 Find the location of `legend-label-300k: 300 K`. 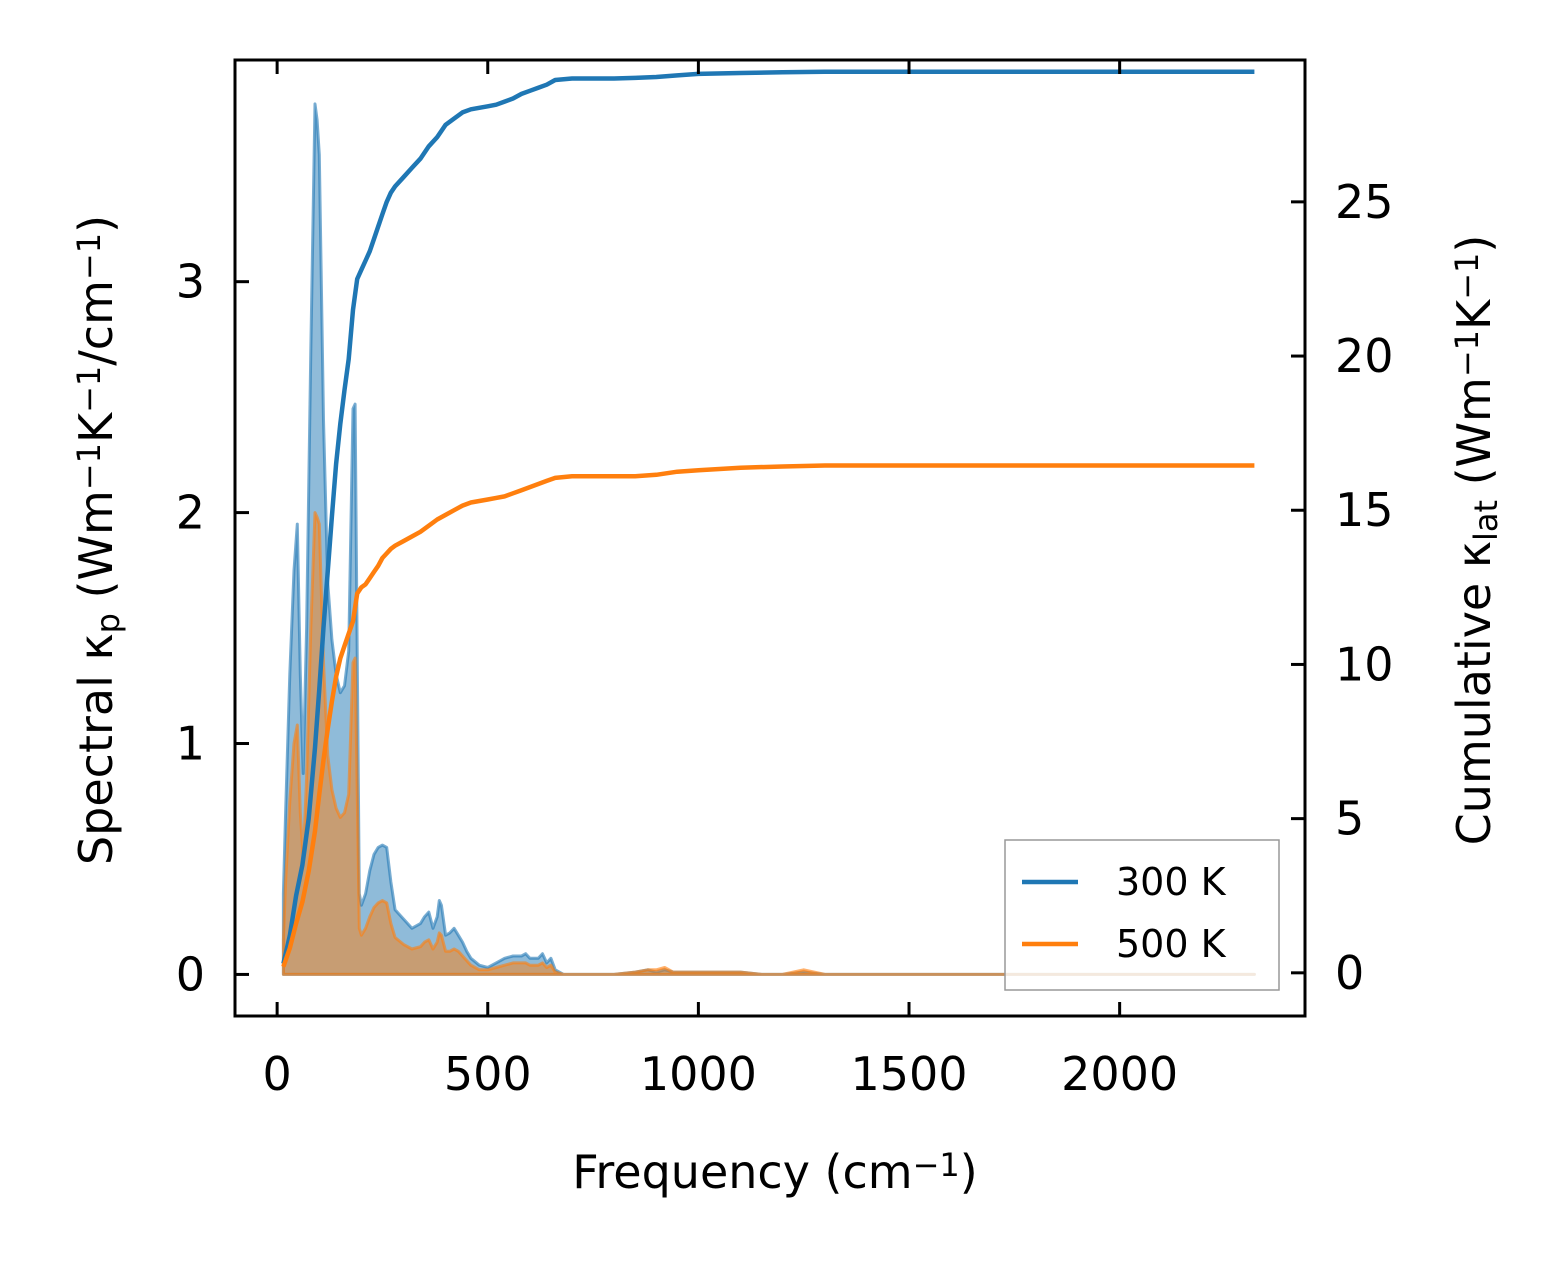

legend-label-300k: 300 K is located at coordinates (1171, 882).